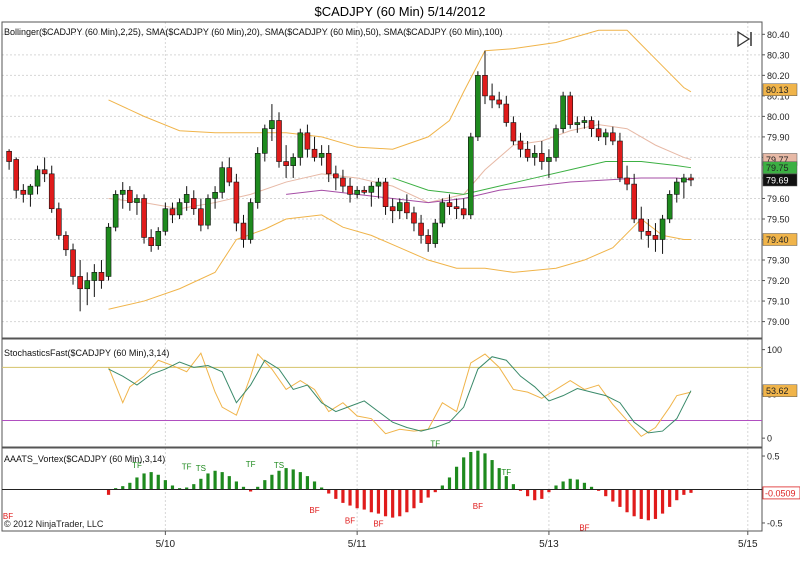 This screenshot has width=800, height=567. I want to click on bollinger-lower-line, so click(399, 262).